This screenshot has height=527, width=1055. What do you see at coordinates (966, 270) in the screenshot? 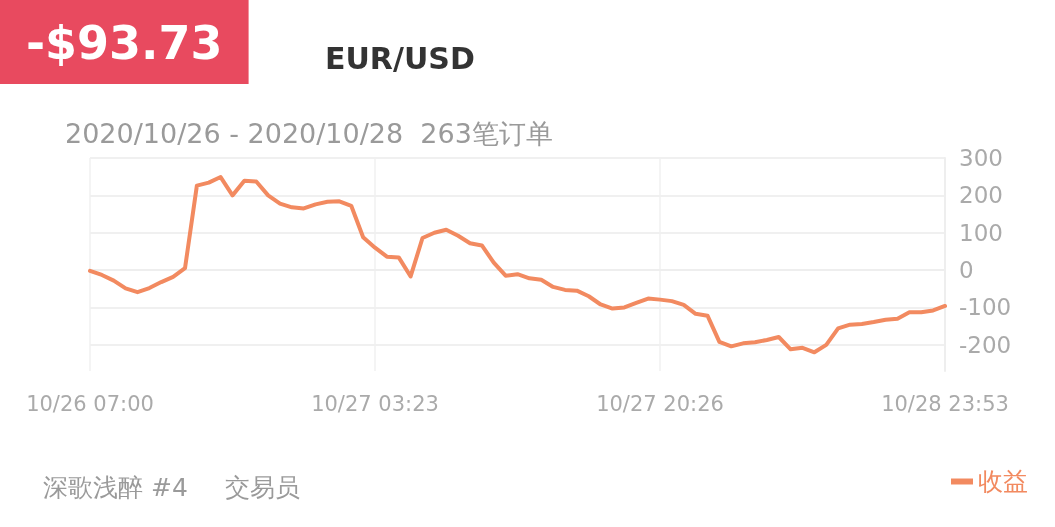
I see `y-tick-label: 0` at bounding box center [966, 270].